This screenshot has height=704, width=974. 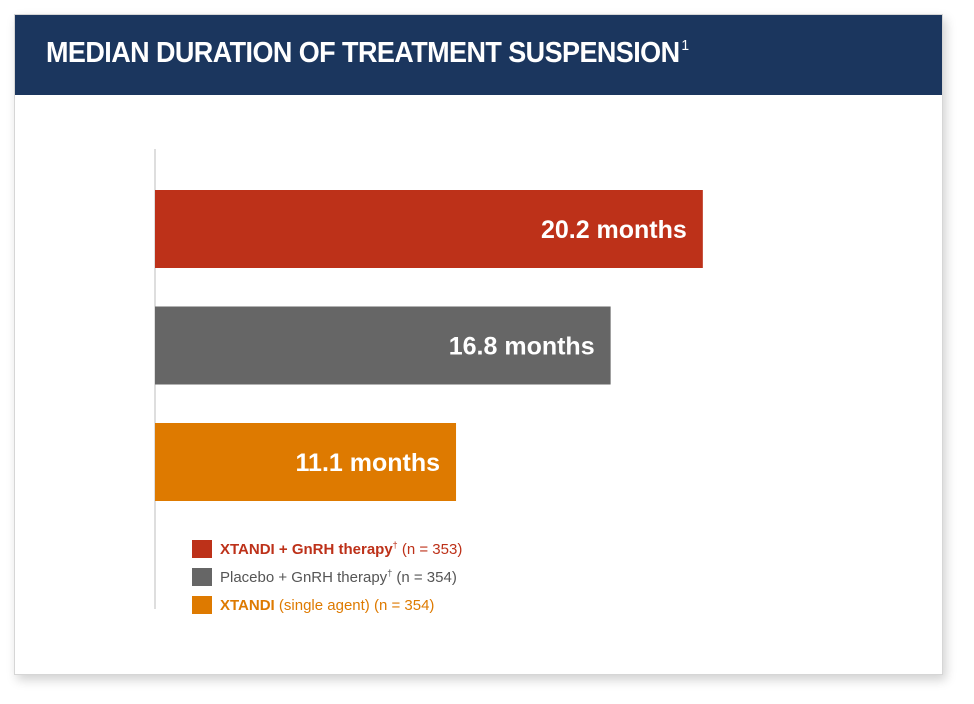 I want to click on legend-item-xtandi-gnrh: XTANDI + GnRH therapy† (n = 353), so click(x=327, y=549).